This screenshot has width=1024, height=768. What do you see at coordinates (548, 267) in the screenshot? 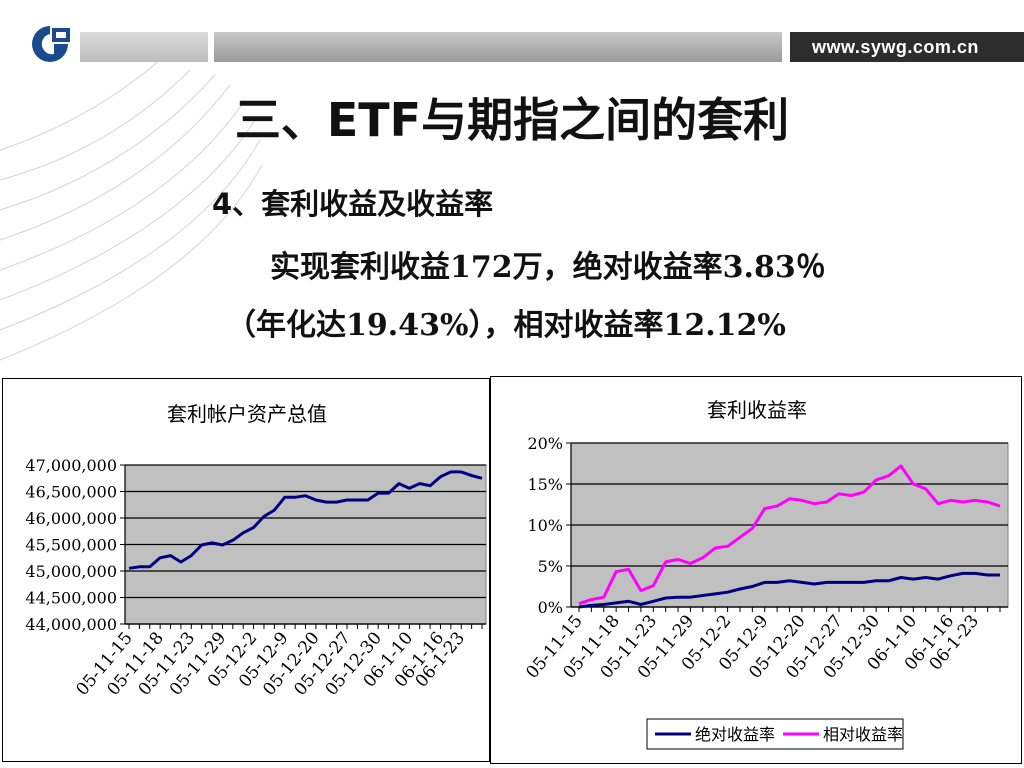
I see `body-text-line-1: 实现套利收益172万，绝对收益率3.83％` at bounding box center [548, 267].